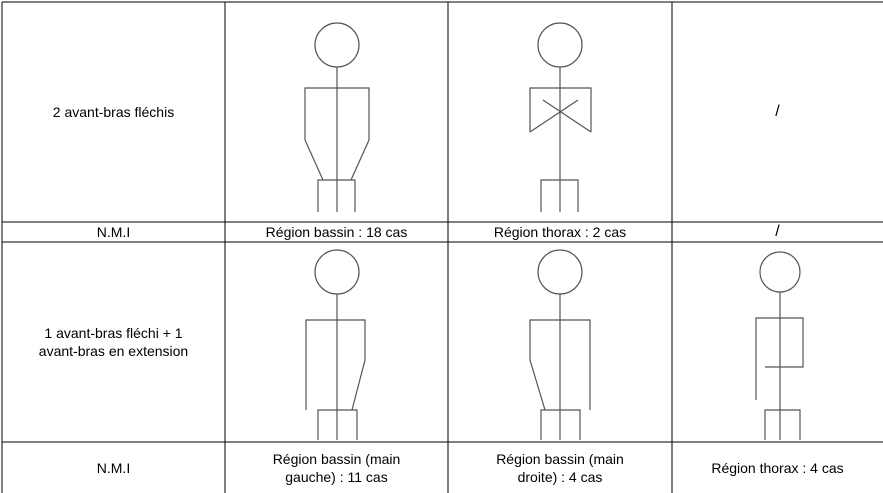 This screenshot has height=493, width=883. What do you see at coordinates (560, 117) in the screenshot?
I see `figure-thorax-both` at bounding box center [560, 117].